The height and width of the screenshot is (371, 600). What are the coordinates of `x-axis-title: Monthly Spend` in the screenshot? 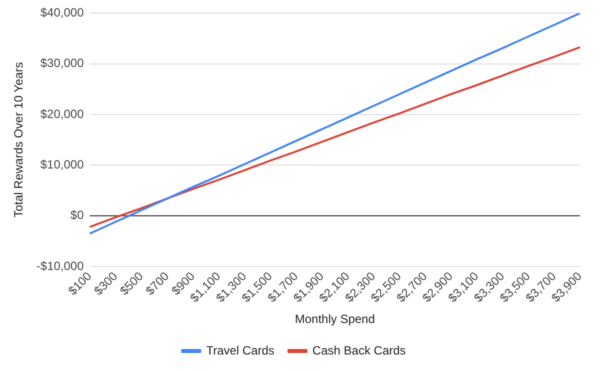 It's located at (334, 319).